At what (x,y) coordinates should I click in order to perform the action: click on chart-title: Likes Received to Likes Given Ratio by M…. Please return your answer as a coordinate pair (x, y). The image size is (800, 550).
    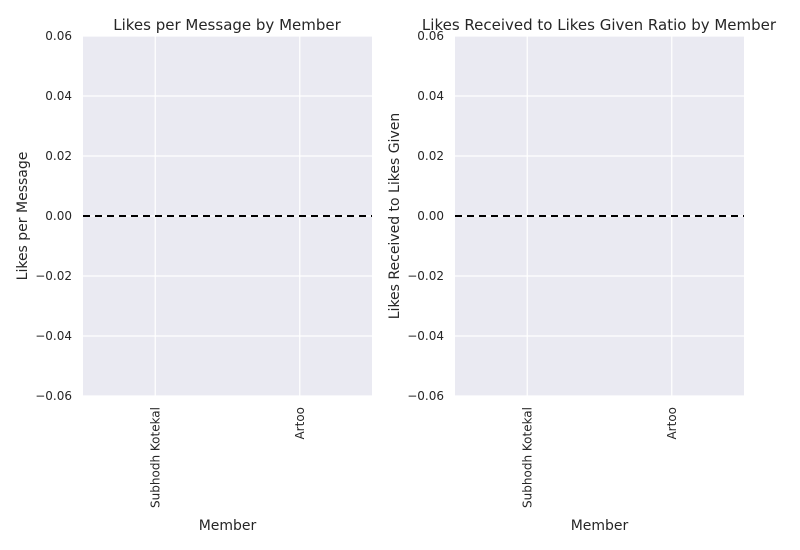
    Looking at the image, I should click on (599, 25).